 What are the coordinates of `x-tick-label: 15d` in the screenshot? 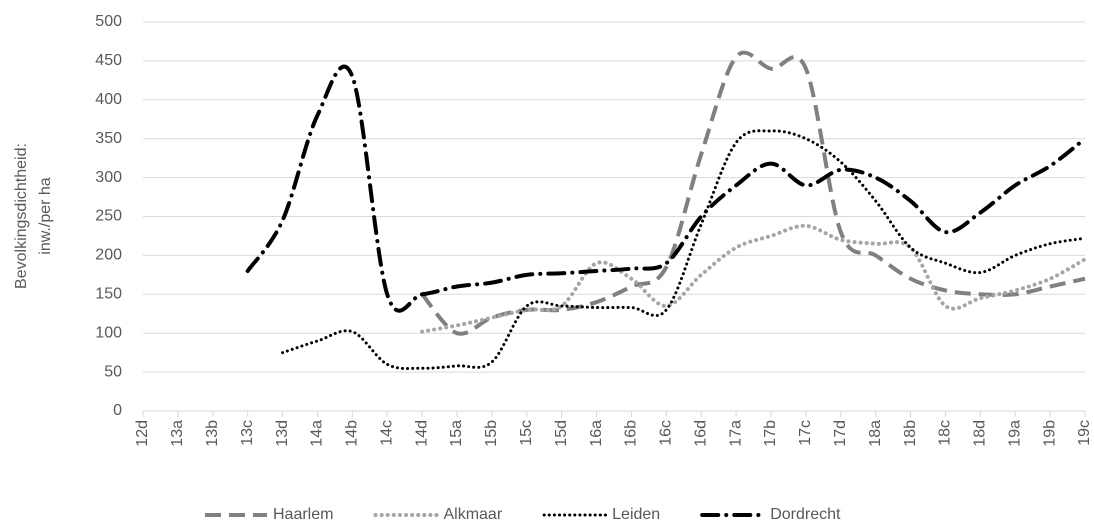 It's located at (561, 433).